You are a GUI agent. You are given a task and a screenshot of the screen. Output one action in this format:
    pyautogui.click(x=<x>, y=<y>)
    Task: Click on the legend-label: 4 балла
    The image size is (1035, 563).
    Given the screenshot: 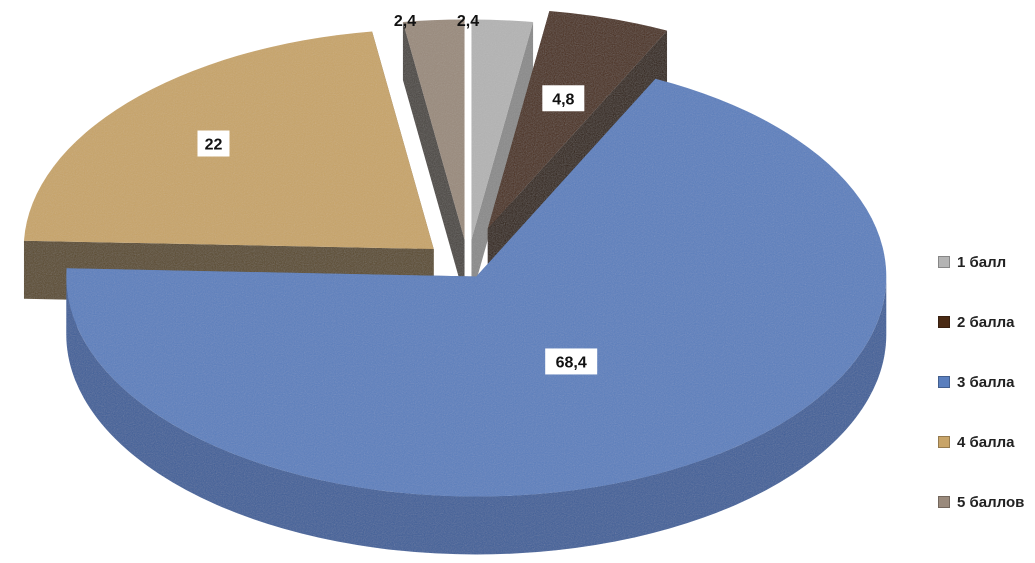 What is the action you would take?
    pyautogui.click(x=986, y=442)
    